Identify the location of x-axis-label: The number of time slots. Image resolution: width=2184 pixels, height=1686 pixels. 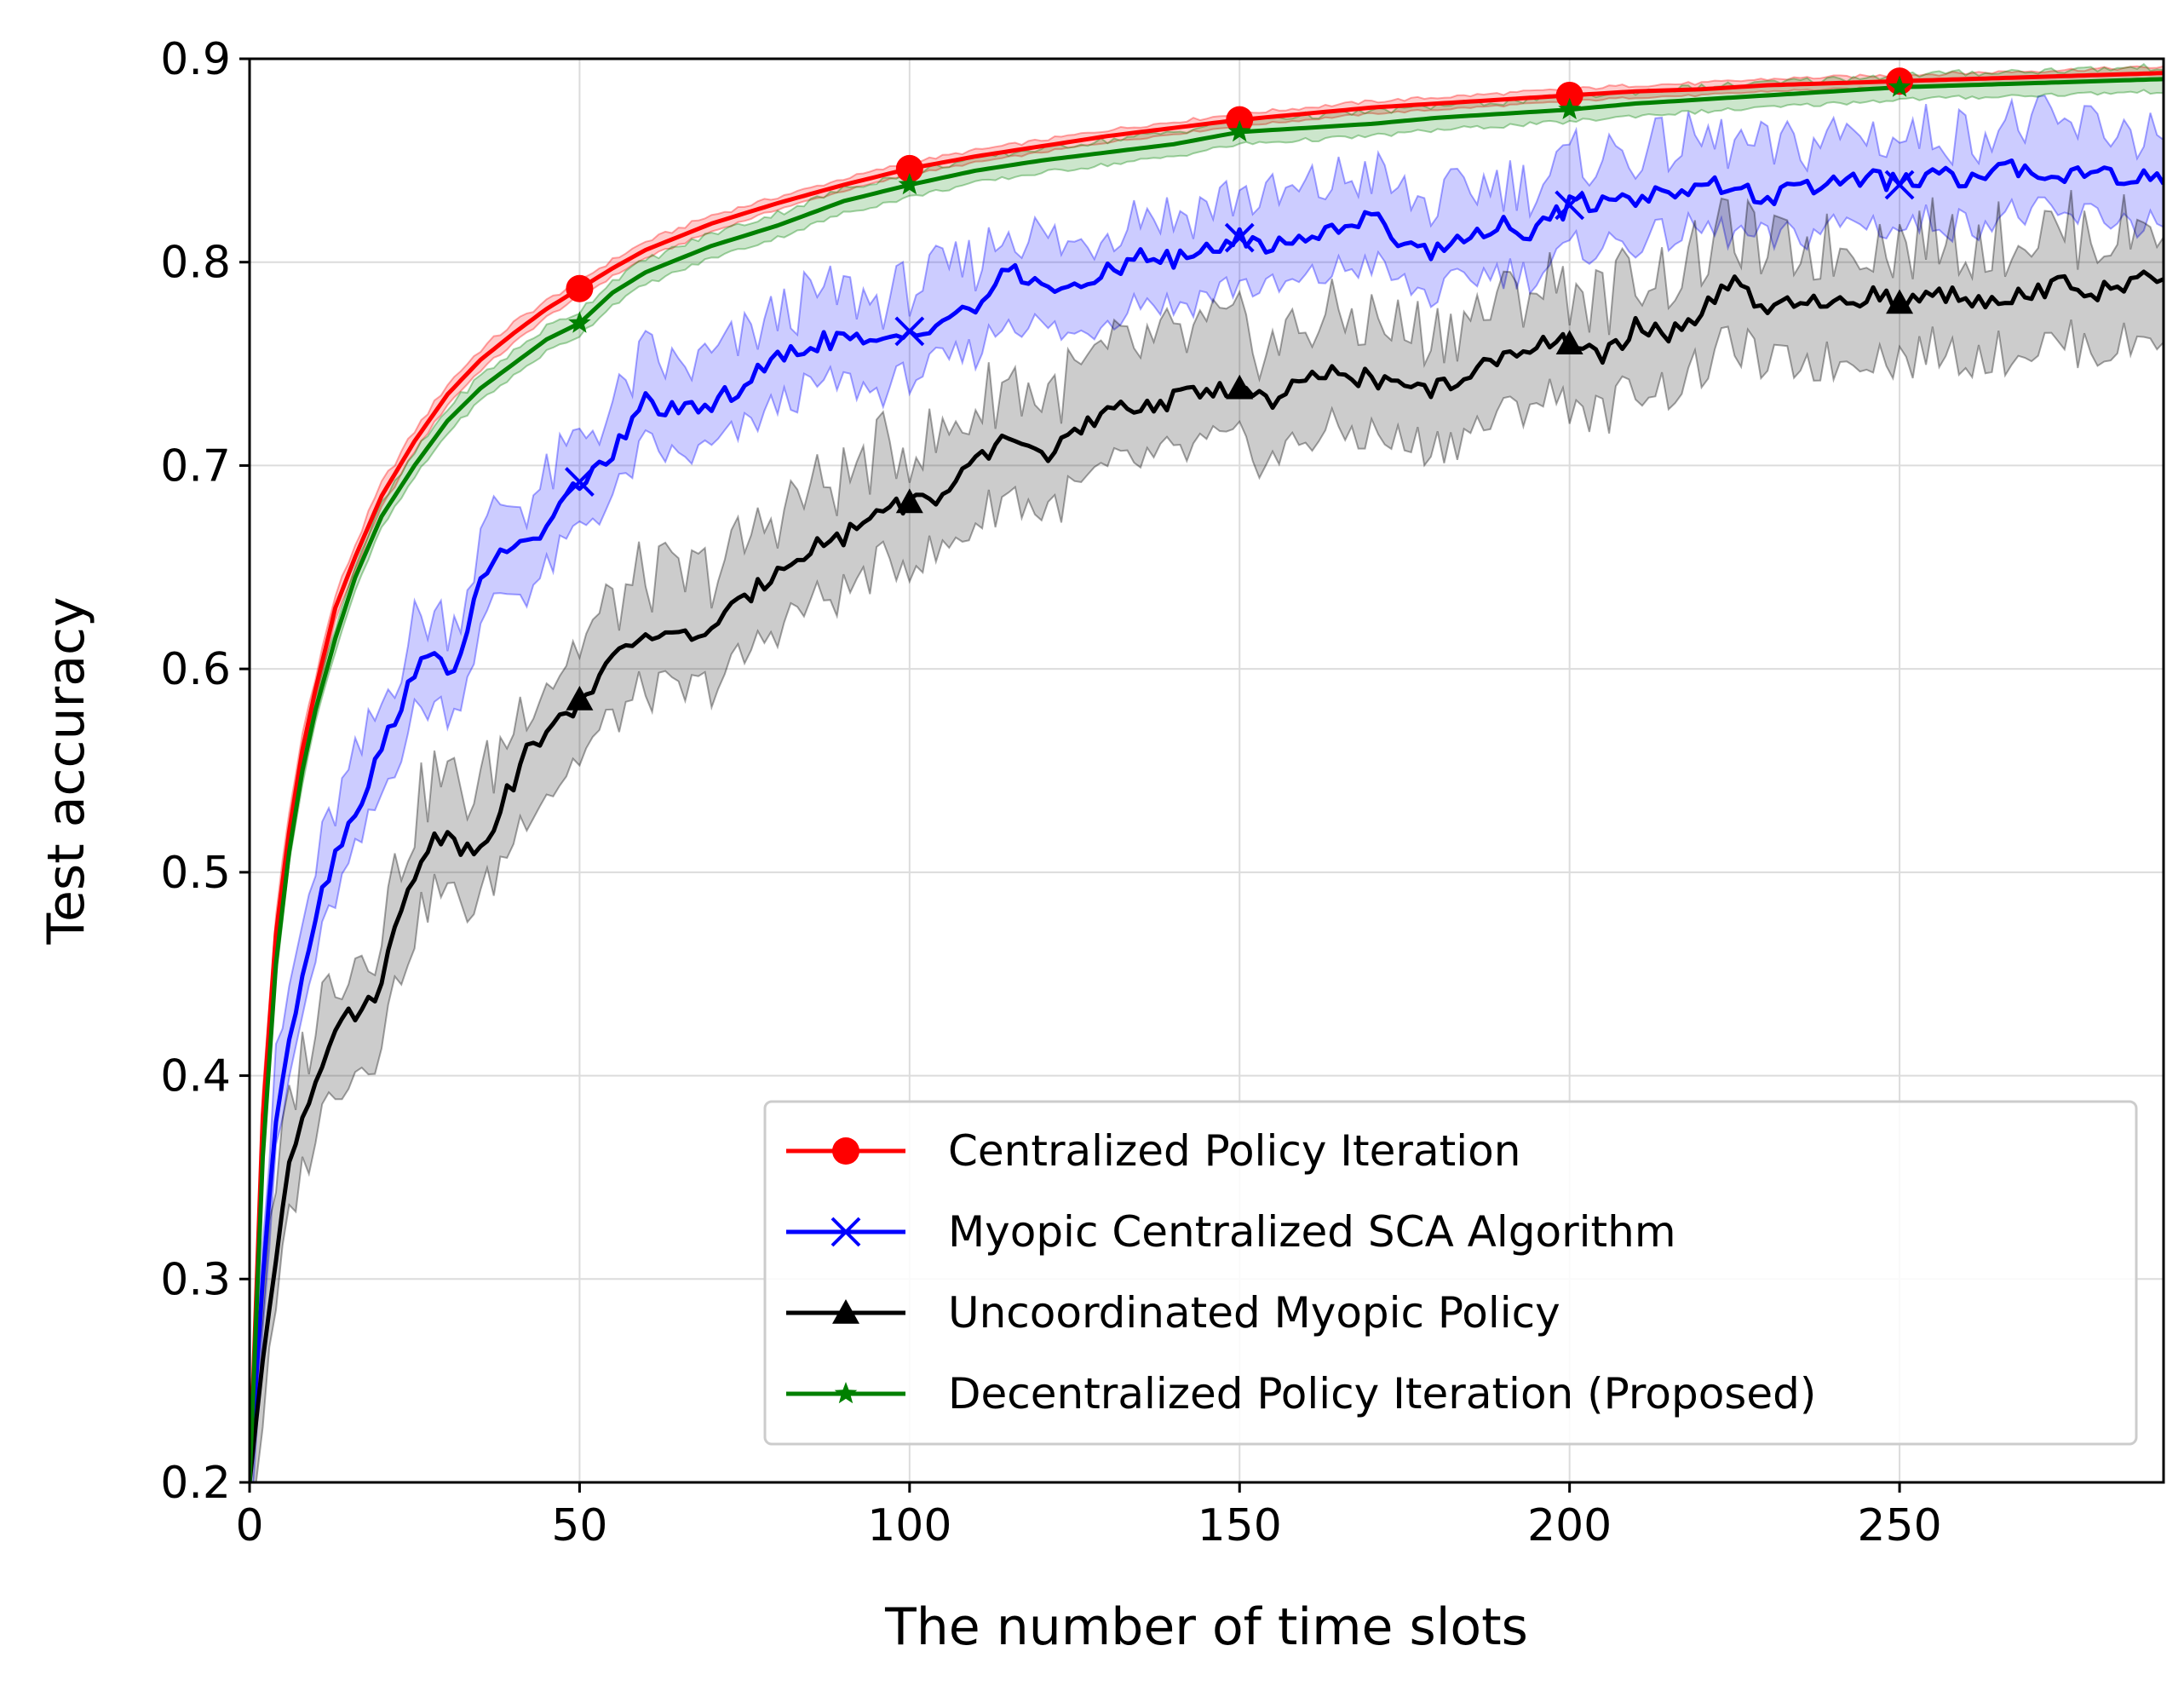
(1206, 1627).